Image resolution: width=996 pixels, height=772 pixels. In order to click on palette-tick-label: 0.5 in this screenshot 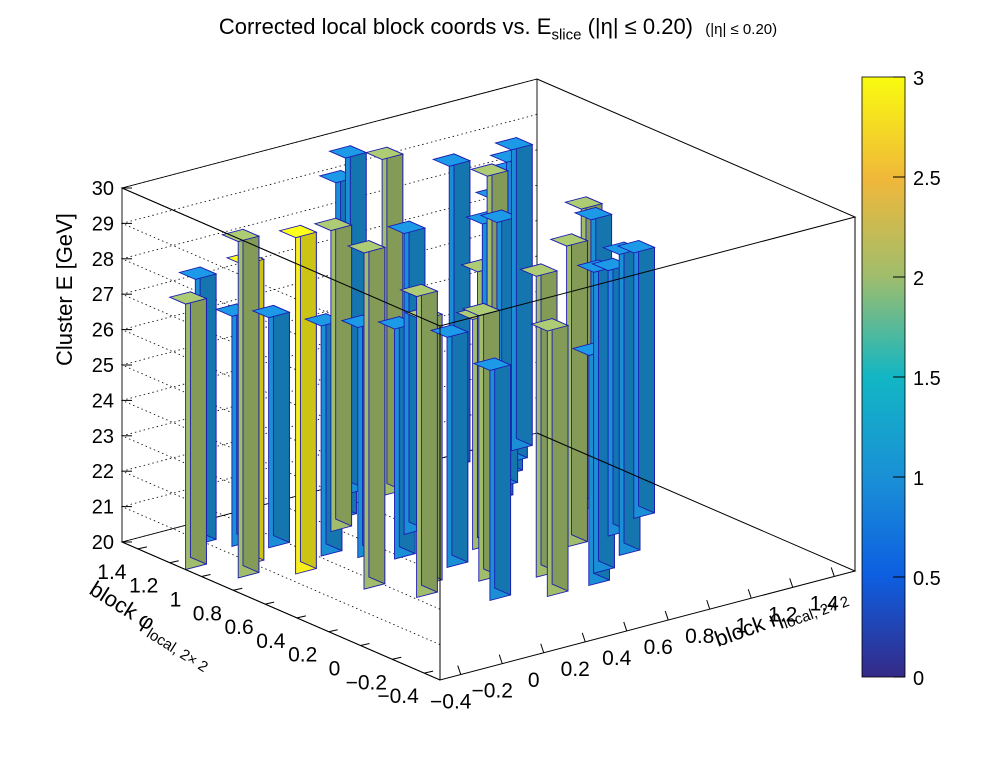, I will do `click(927, 579)`.